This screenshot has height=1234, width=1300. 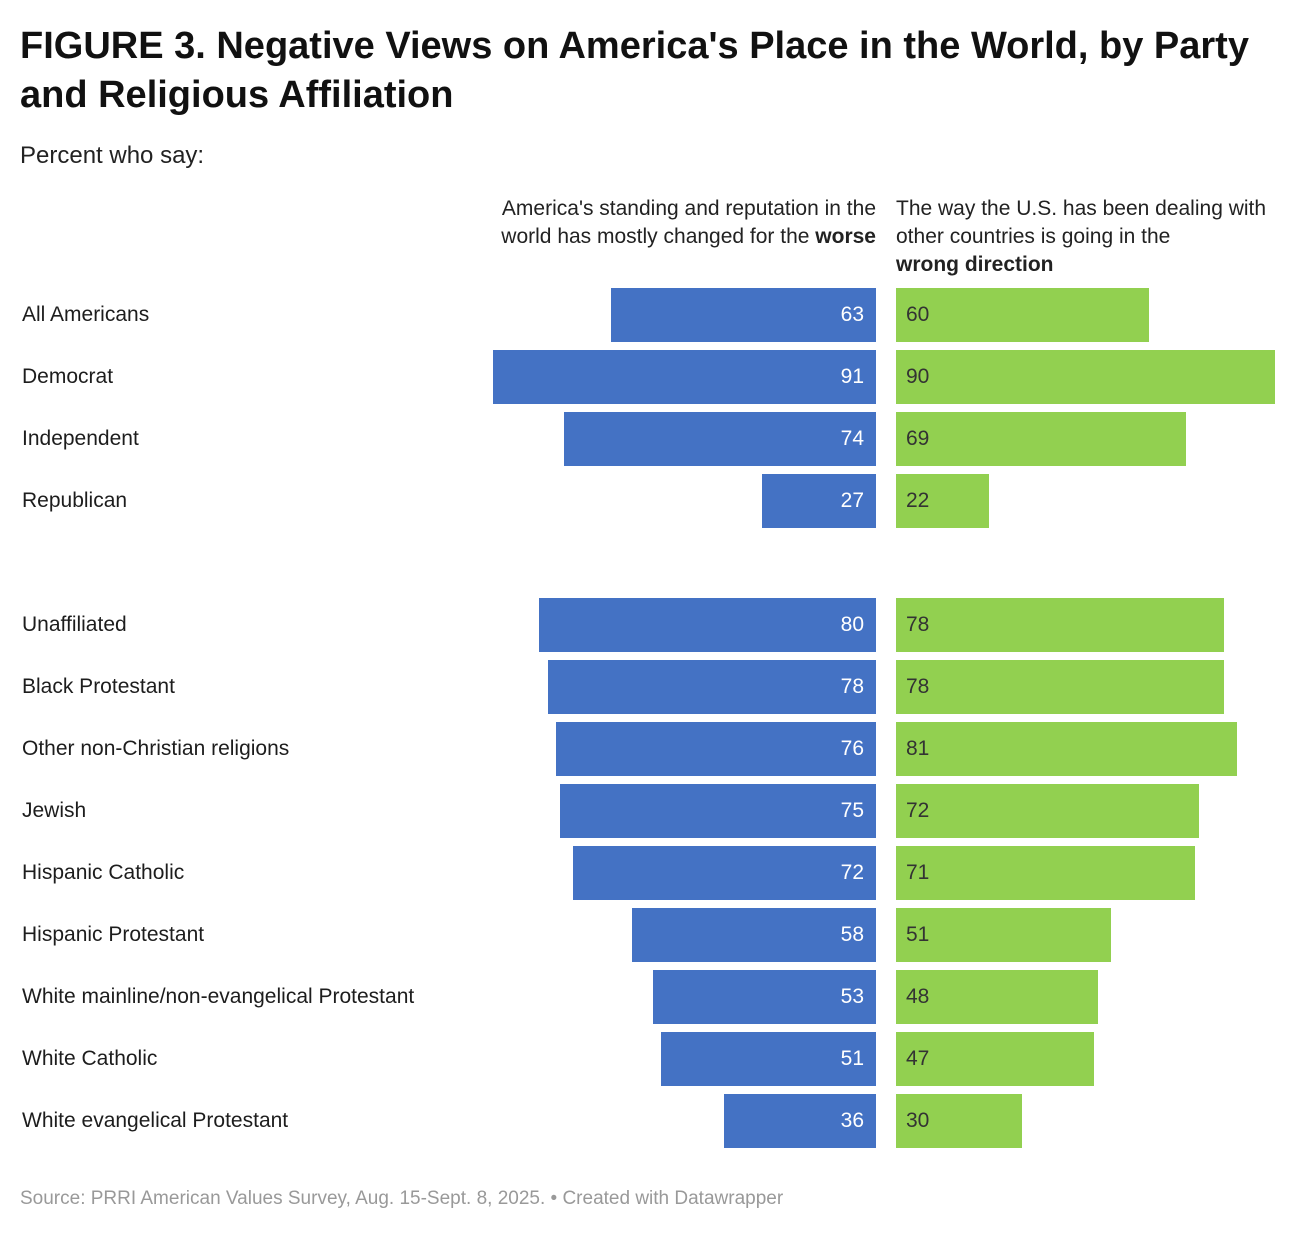 What do you see at coordinates (975, 264) in the screenshot?
I see `column-header-bold: wrong direction` at bounding box center [975, 264].